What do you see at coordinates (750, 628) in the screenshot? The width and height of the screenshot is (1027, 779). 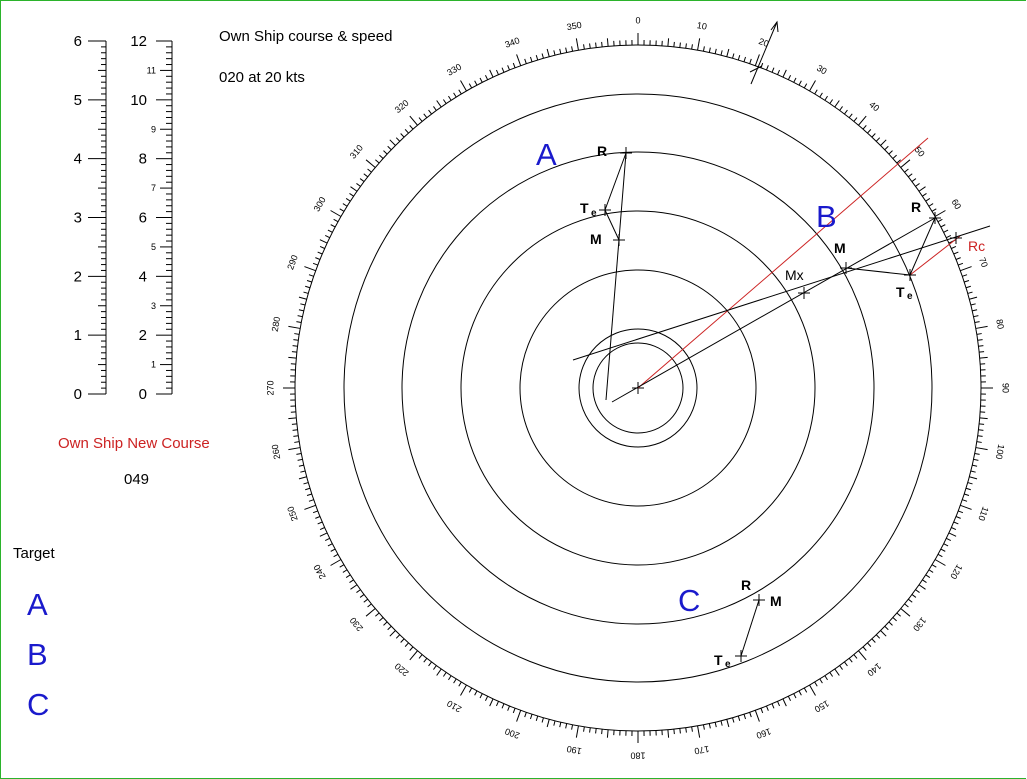 I see `target-c-side` at bounding box center [750, 628].